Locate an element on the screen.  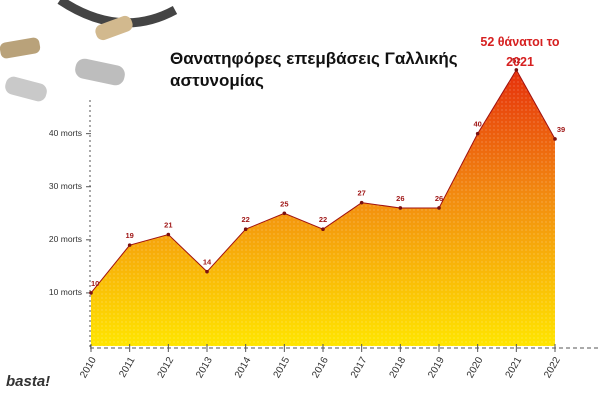
value-label: 52 is located at coordinates (516, 60).